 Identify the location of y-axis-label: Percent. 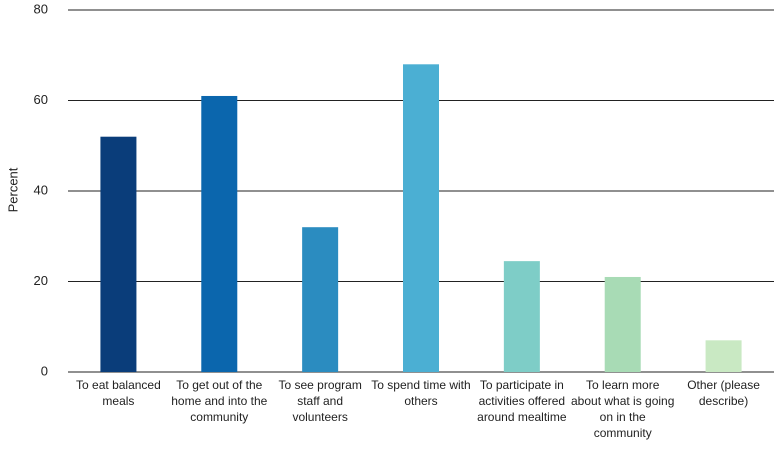
(12, 189).